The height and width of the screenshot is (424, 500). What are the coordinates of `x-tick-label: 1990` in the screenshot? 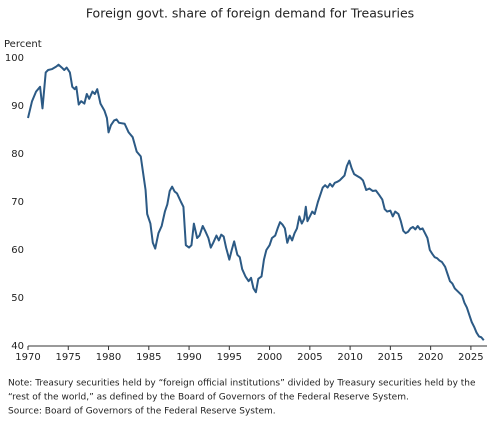 It's located at (188, 357).